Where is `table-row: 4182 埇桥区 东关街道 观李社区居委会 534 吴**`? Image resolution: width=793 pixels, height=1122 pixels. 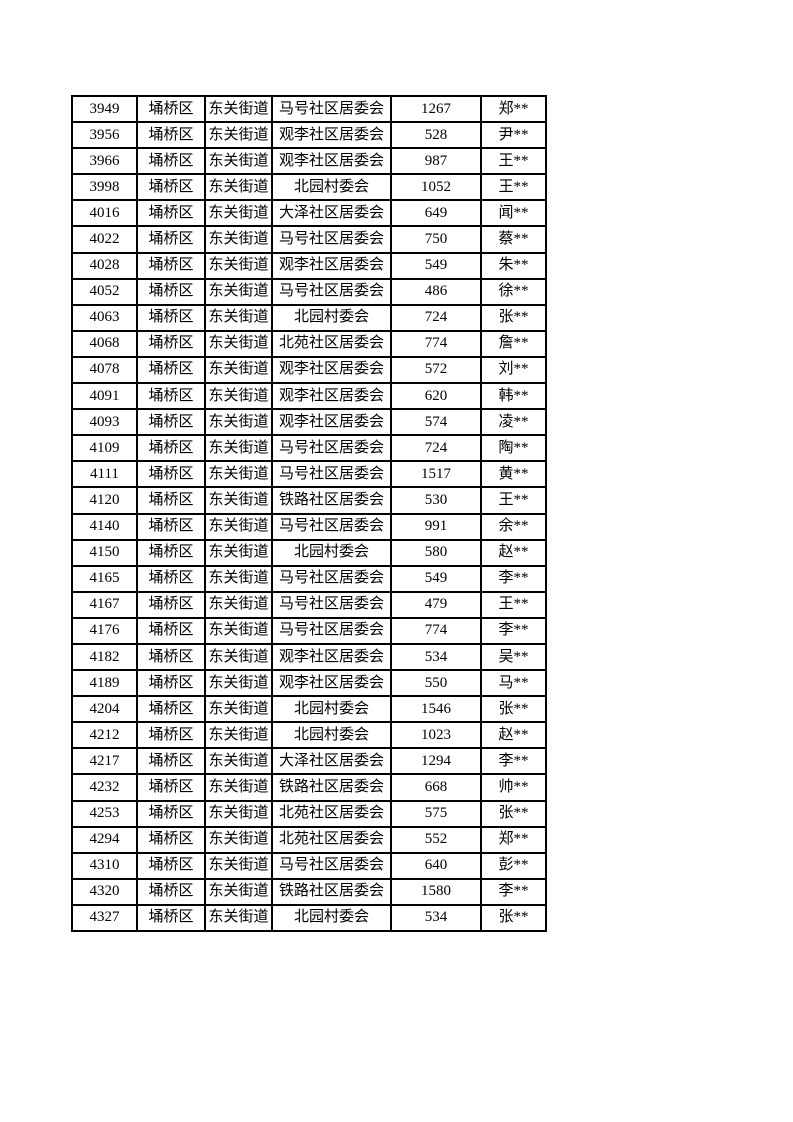 table-row: 4182 埇桥区 东关街道 观李社区居委会 534 吴** is located at coordinates (309, 657).